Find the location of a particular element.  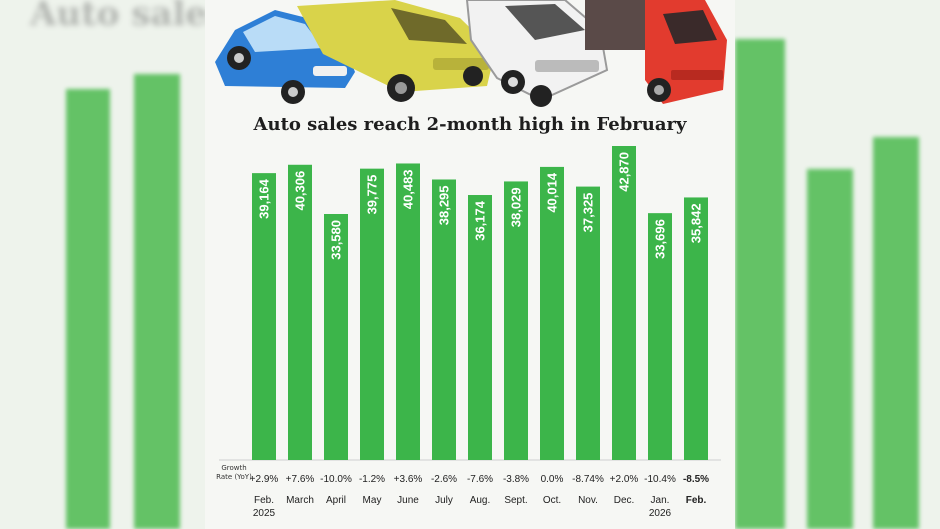

growth-rate-value: -2.6% is located at coordinates (444, 479).